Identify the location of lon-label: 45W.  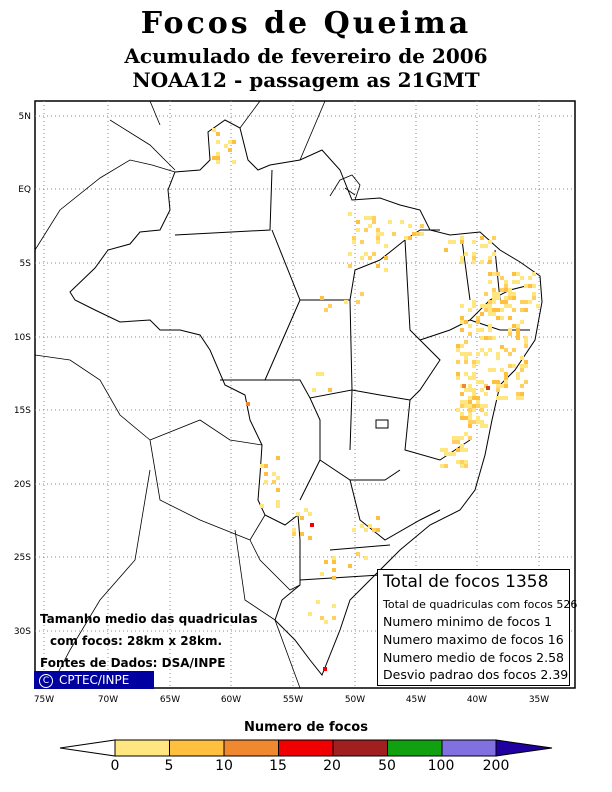
(416, 700).